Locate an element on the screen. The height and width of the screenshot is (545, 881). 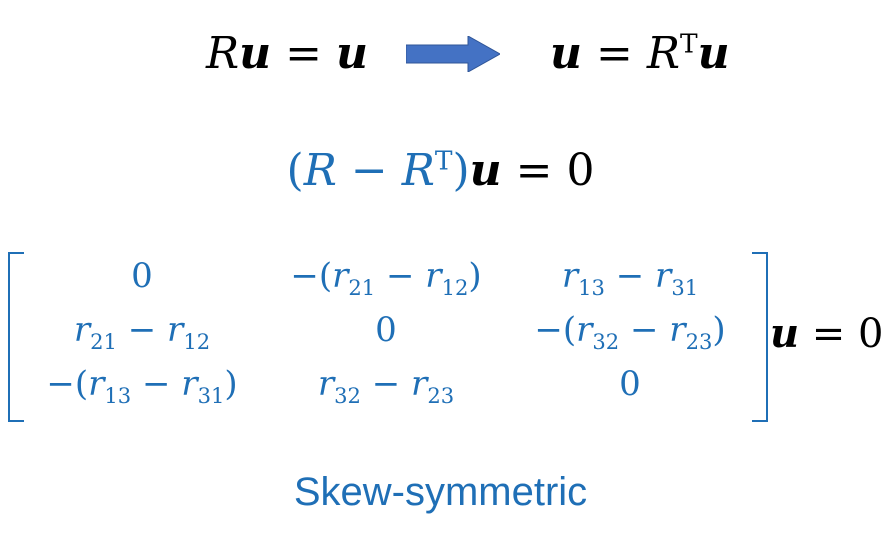
caption-skew-symmetric: Skew-symmetric is located at coordinates (440, 492).